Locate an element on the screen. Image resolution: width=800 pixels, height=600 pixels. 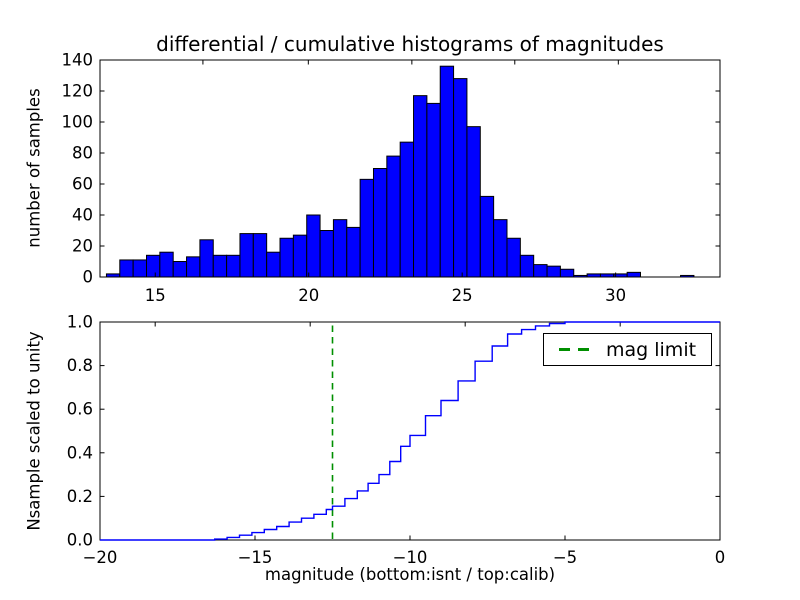
x-axis-label: magnitude (bottom:isnt / top:calib) is located at coordinates (410, 574).